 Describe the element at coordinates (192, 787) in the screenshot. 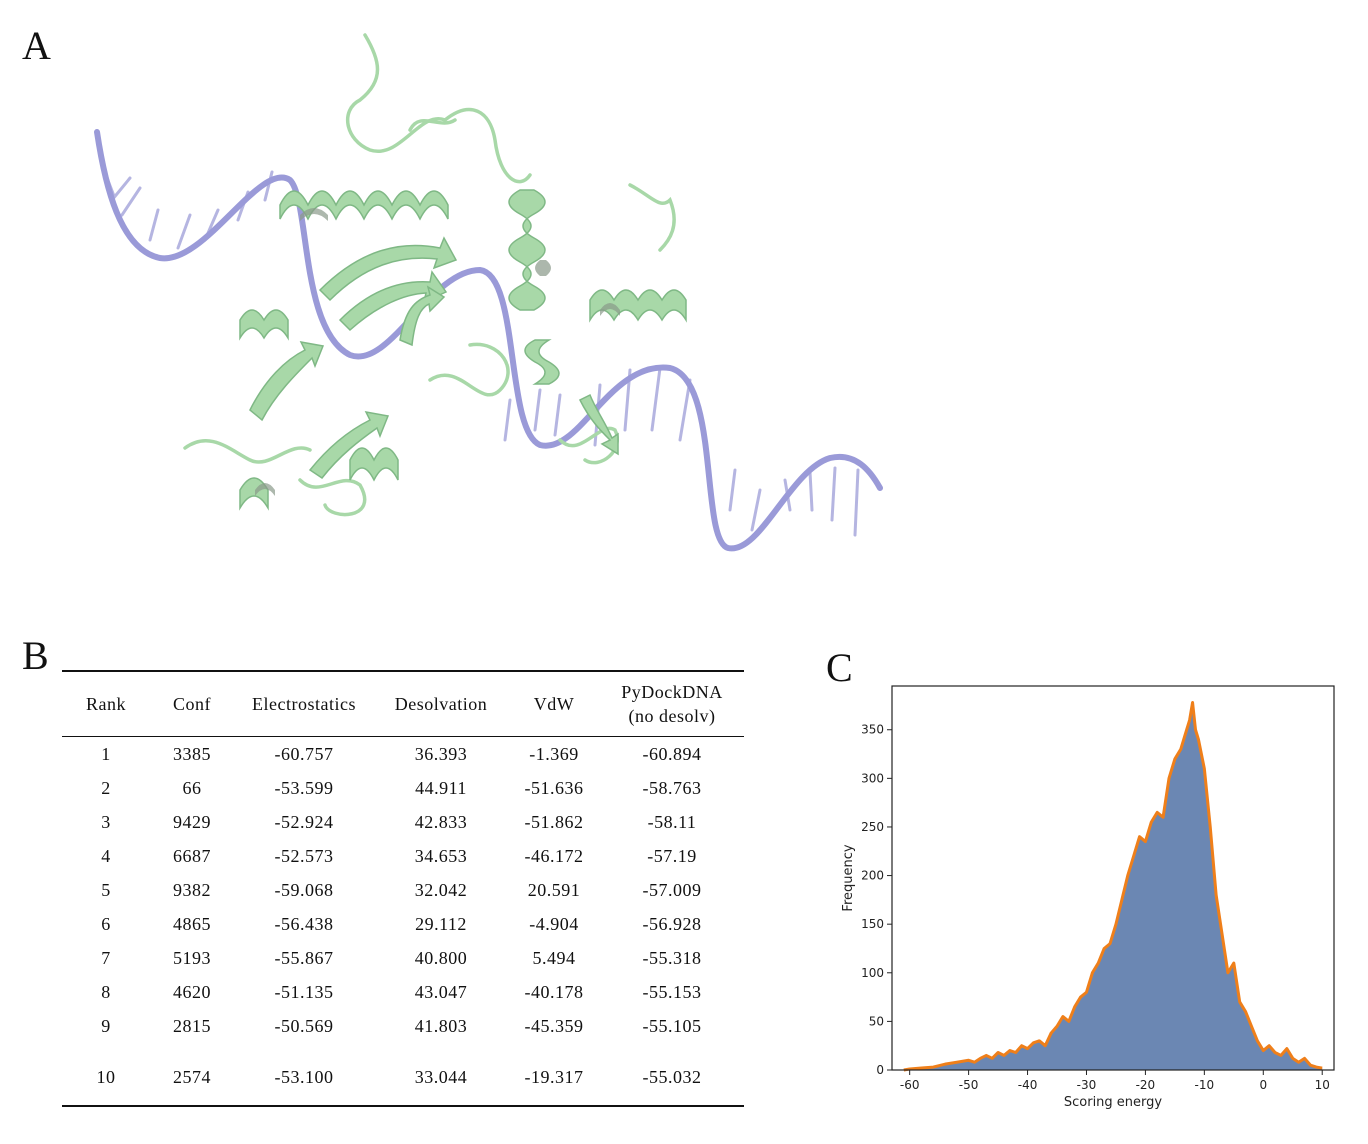

I see `cell-conf: 66` at that location.